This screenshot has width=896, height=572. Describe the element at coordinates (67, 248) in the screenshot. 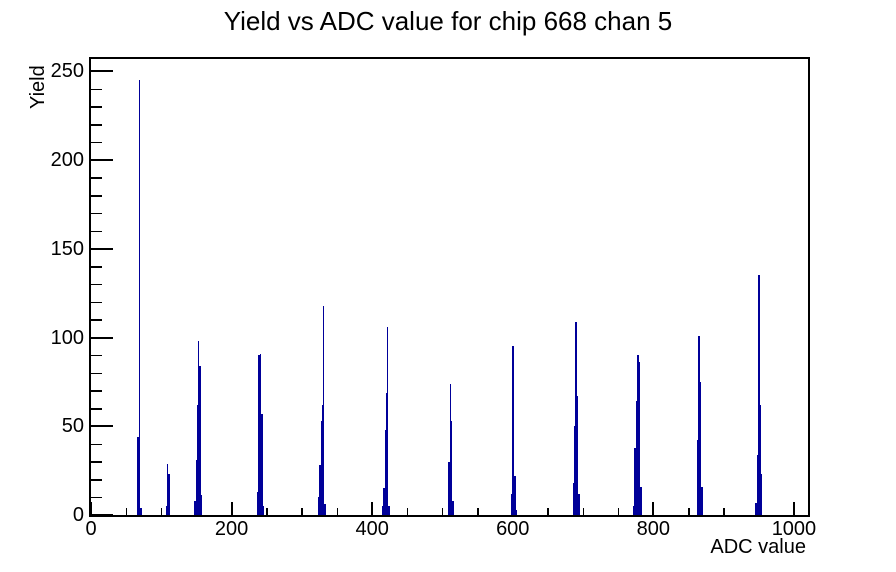

I see `y-tick-label: 150` at that location.